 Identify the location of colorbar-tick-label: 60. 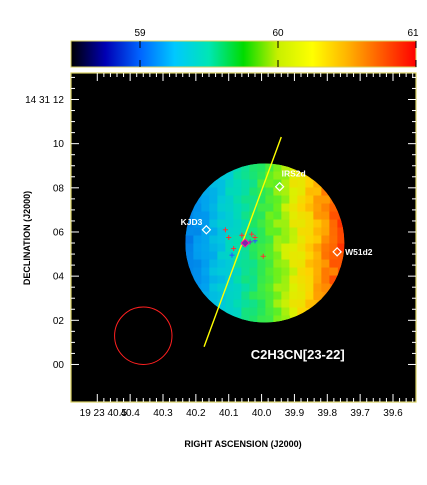
(278, 33).